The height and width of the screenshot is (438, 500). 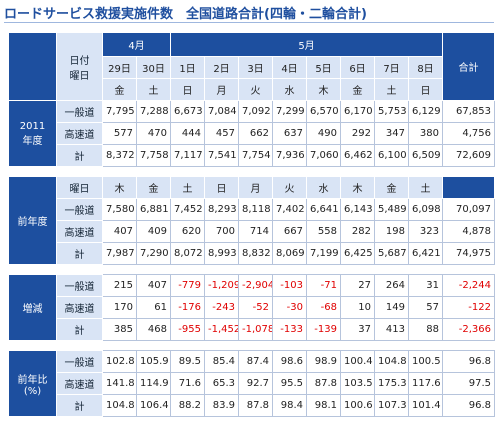 What do you see at coordinates (357, 133) in the screenshot?
I see `cell: 292` at bounding box center [357, 133].